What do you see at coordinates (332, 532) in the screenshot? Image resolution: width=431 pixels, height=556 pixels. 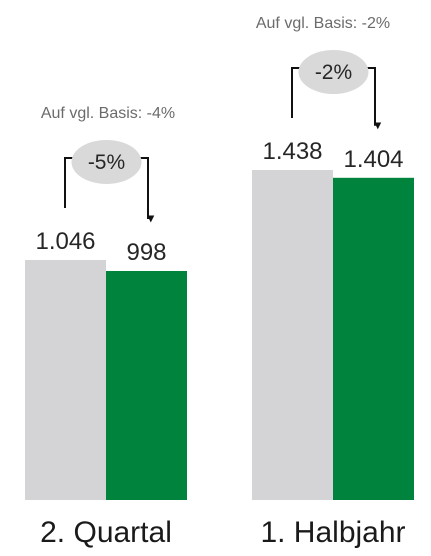 I see `category-label: 1. Halbjahr` at bounding box center [332, 532].